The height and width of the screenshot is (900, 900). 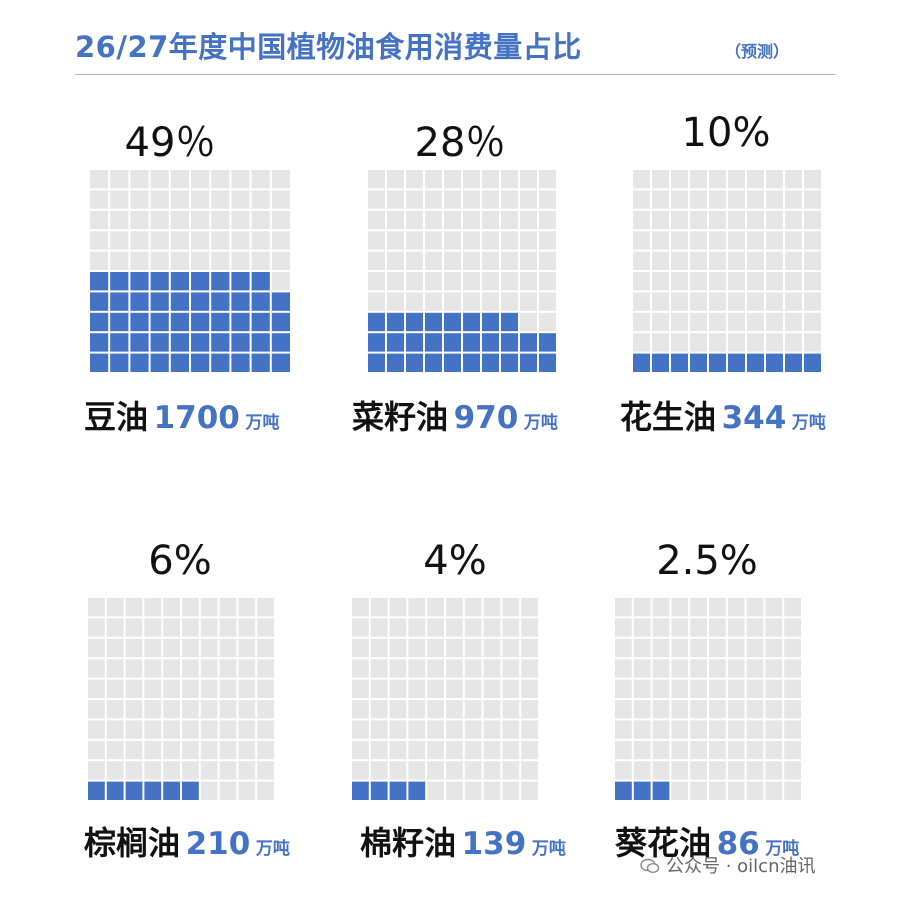 What do you see at coordinates (757, 51) in the screenshot?
I see `chart-subtitle: （预测）` at bounding box center [757, 51].